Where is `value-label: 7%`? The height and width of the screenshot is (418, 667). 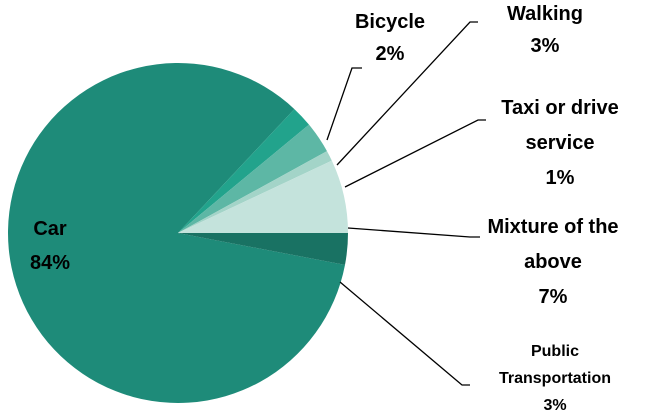
value-label: 7% is located at coordinates (553, 297).